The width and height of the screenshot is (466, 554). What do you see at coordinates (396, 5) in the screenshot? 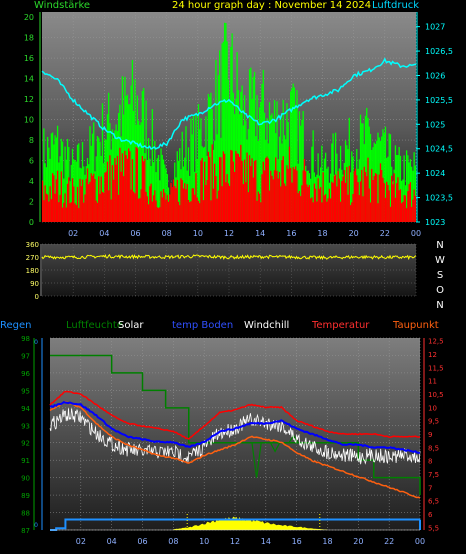
I see `pressure-axis-title: Luftdruck` at bounding box center [396, 5].